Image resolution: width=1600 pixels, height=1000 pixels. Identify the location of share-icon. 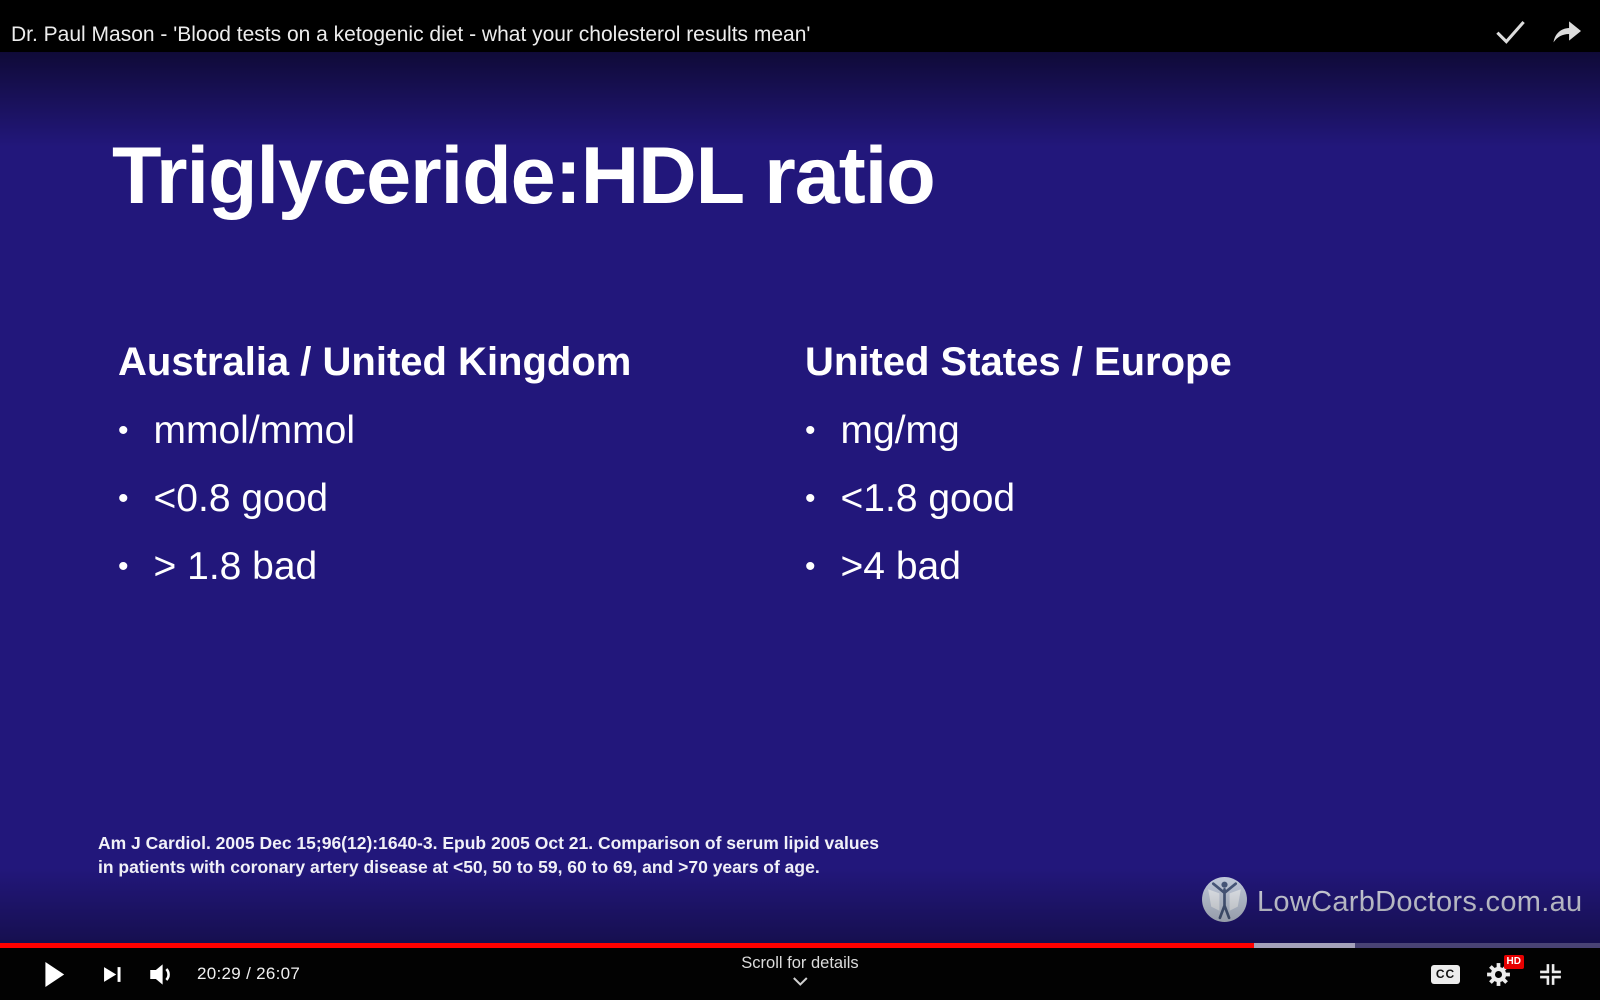
(1567, 31).